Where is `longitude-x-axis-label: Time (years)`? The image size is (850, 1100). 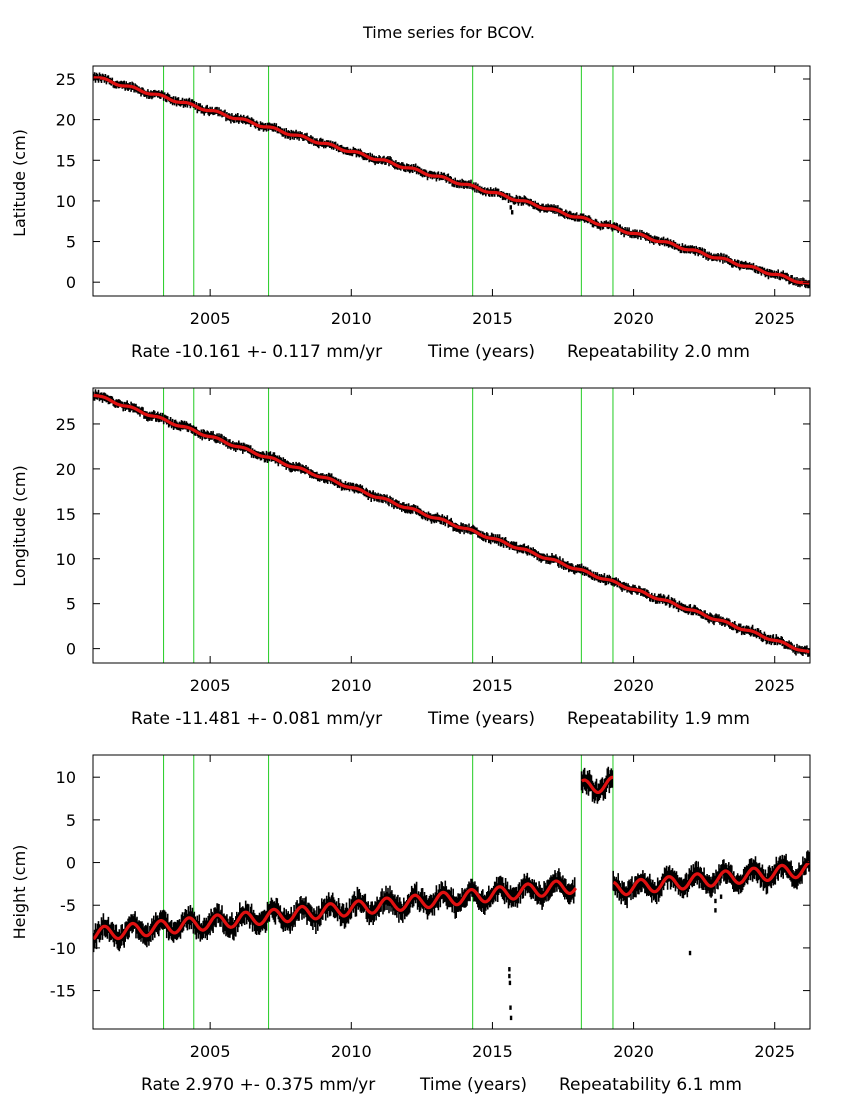 longitude-x-axis-label: Time (years) is located at coordinates (481, 719).